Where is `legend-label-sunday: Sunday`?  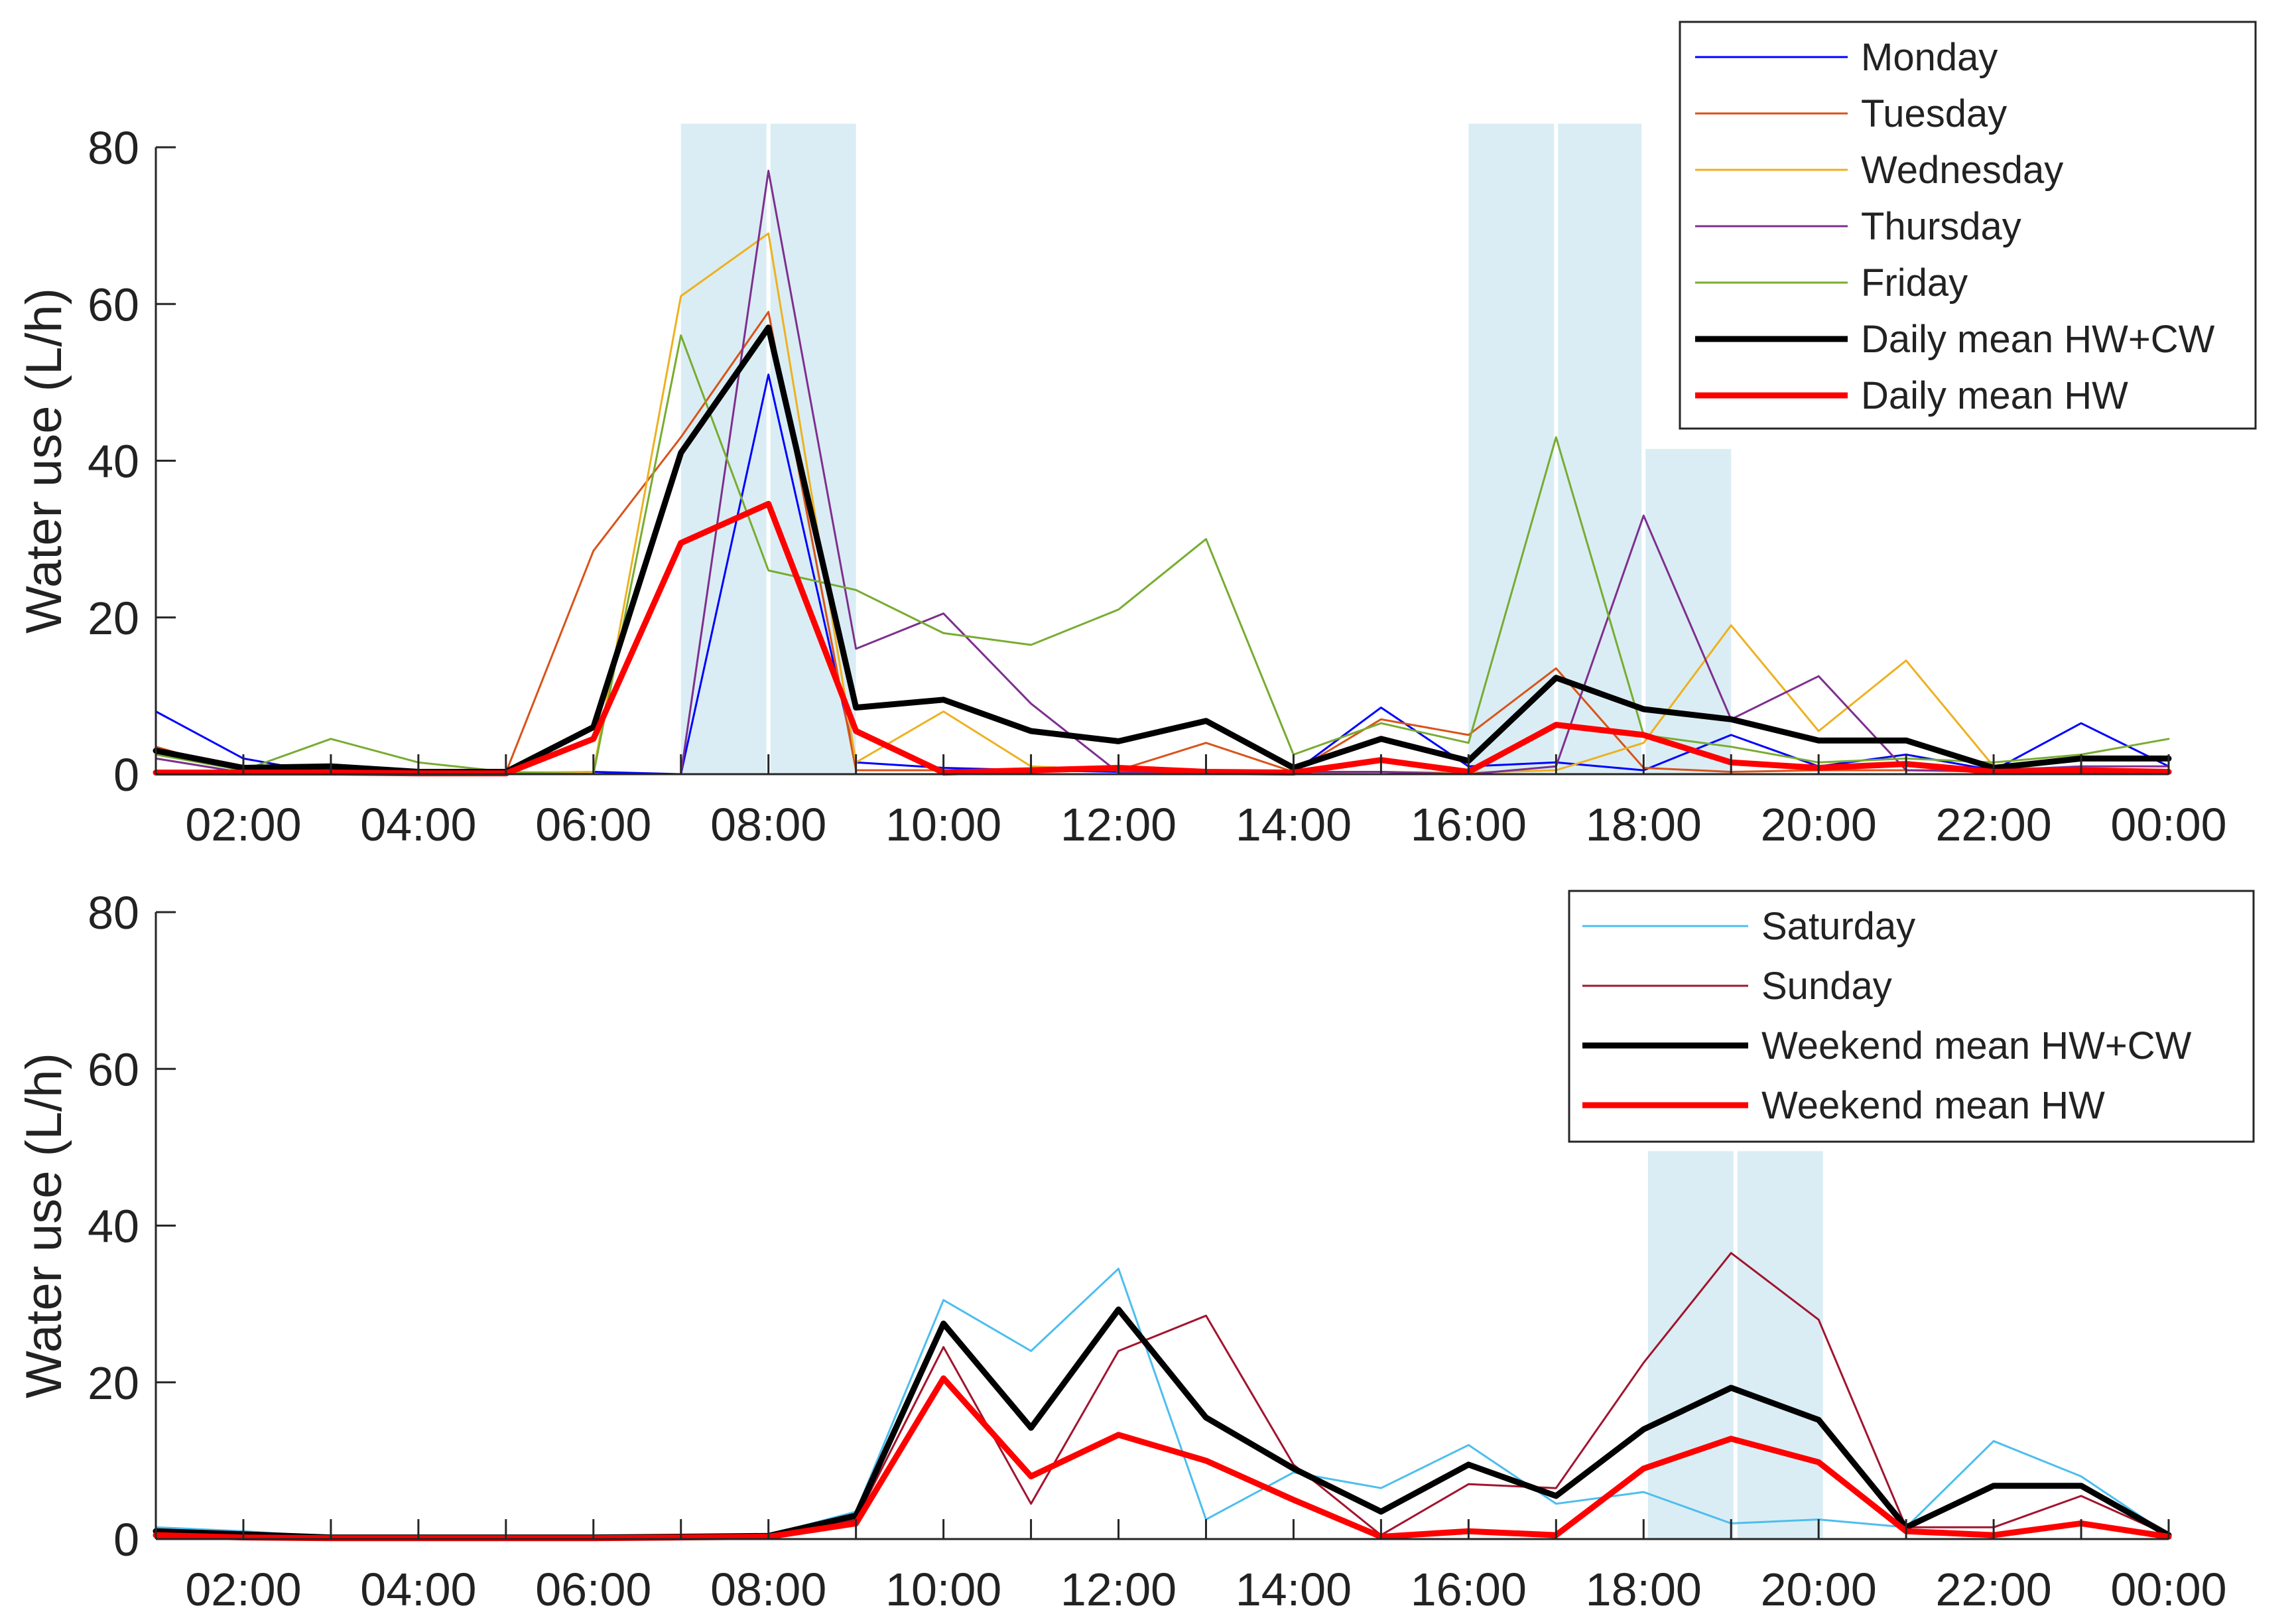 legend-label-sunday: Sunday is located at coordinates (1827, 986).